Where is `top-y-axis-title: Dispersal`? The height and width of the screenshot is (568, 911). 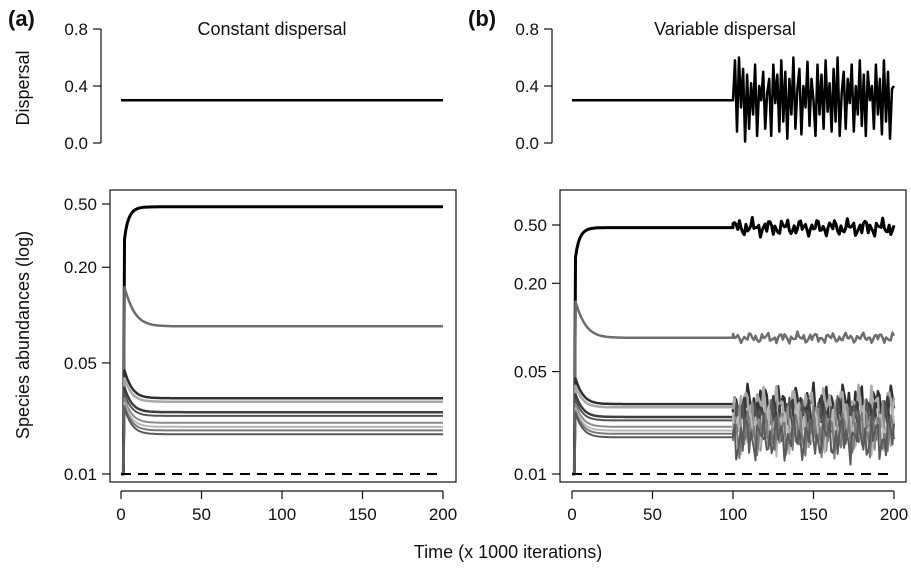
top-y-axis-title: Dispersal is located at coordinates (23, 87).